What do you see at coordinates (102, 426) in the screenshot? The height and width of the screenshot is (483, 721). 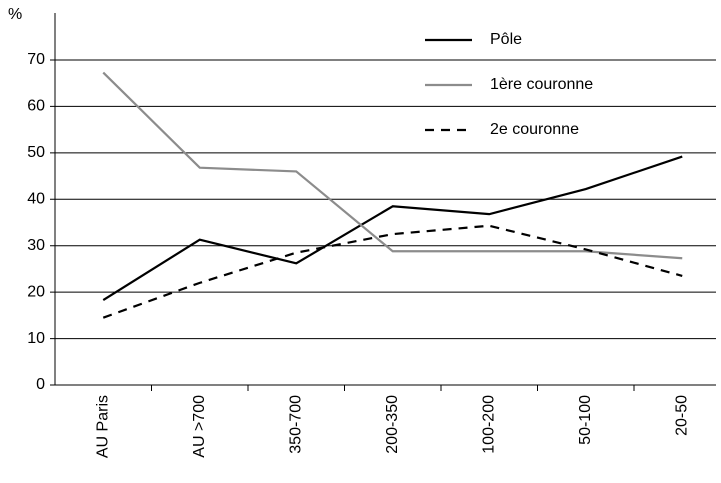 I see `x-tick-label: AU Paris` at bounding box center [102, 426].